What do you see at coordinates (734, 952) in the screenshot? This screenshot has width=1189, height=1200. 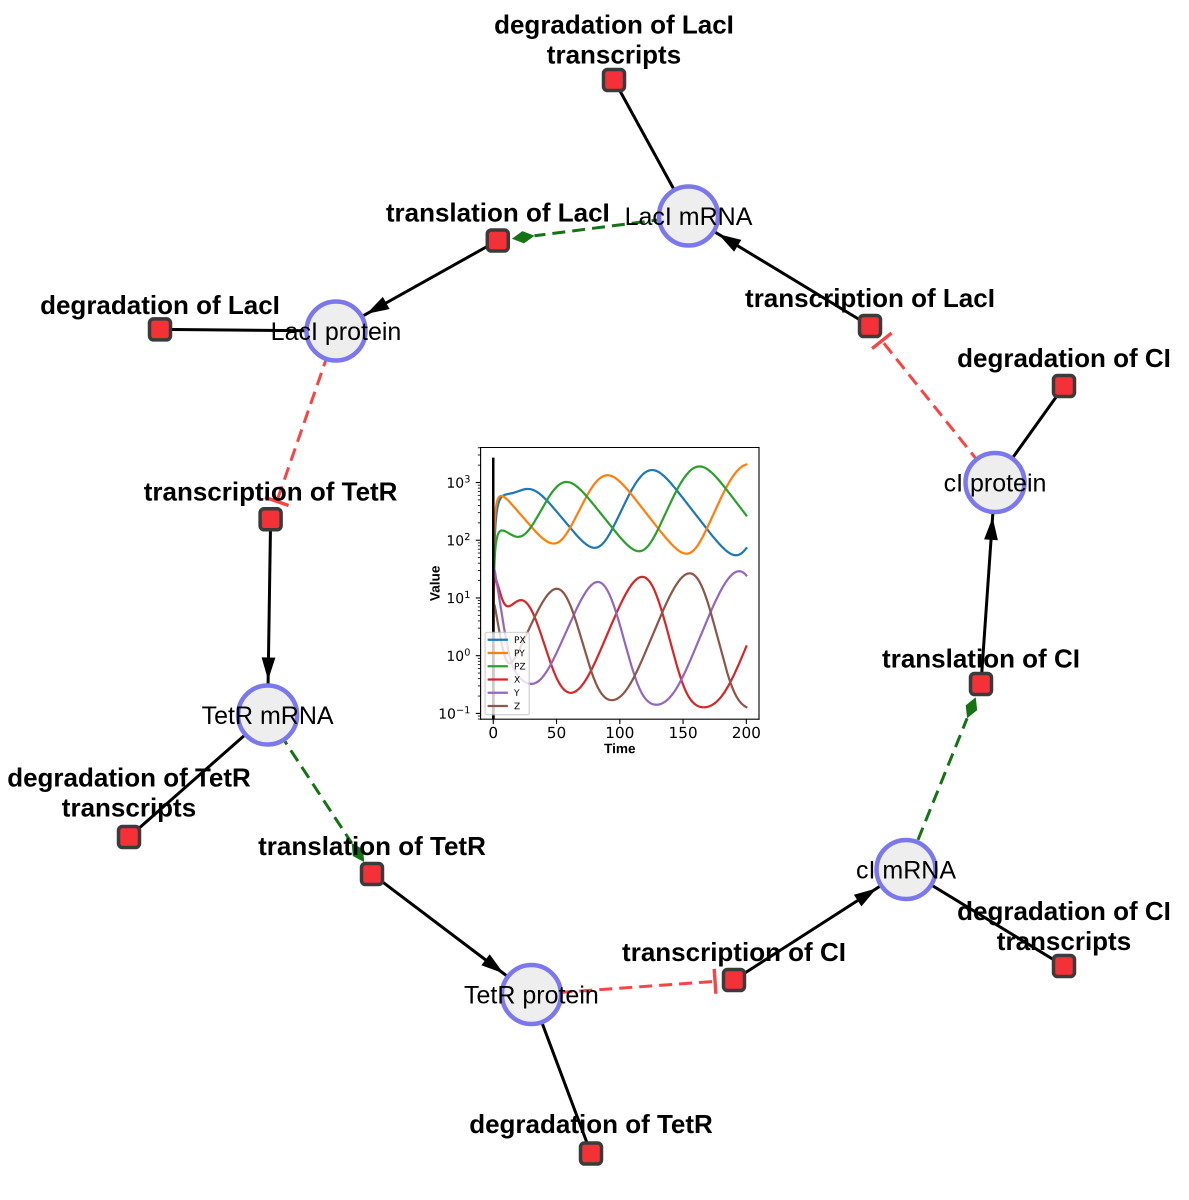 I see `svg-text: transcription of CI` at bounding box center [734, 952].